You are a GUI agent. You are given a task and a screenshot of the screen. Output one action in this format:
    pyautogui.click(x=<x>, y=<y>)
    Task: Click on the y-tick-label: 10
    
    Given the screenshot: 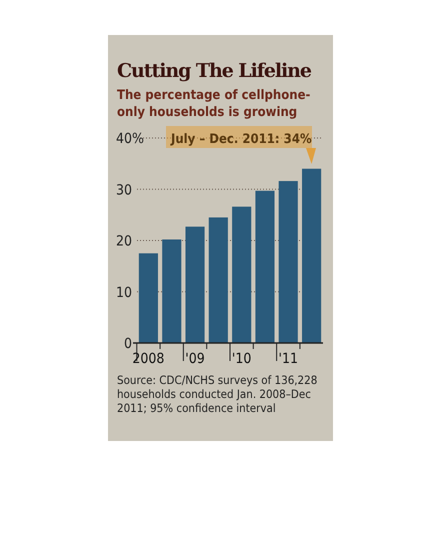 What is the action you would take?
    pyautogui.click(x=124, y=292)
    